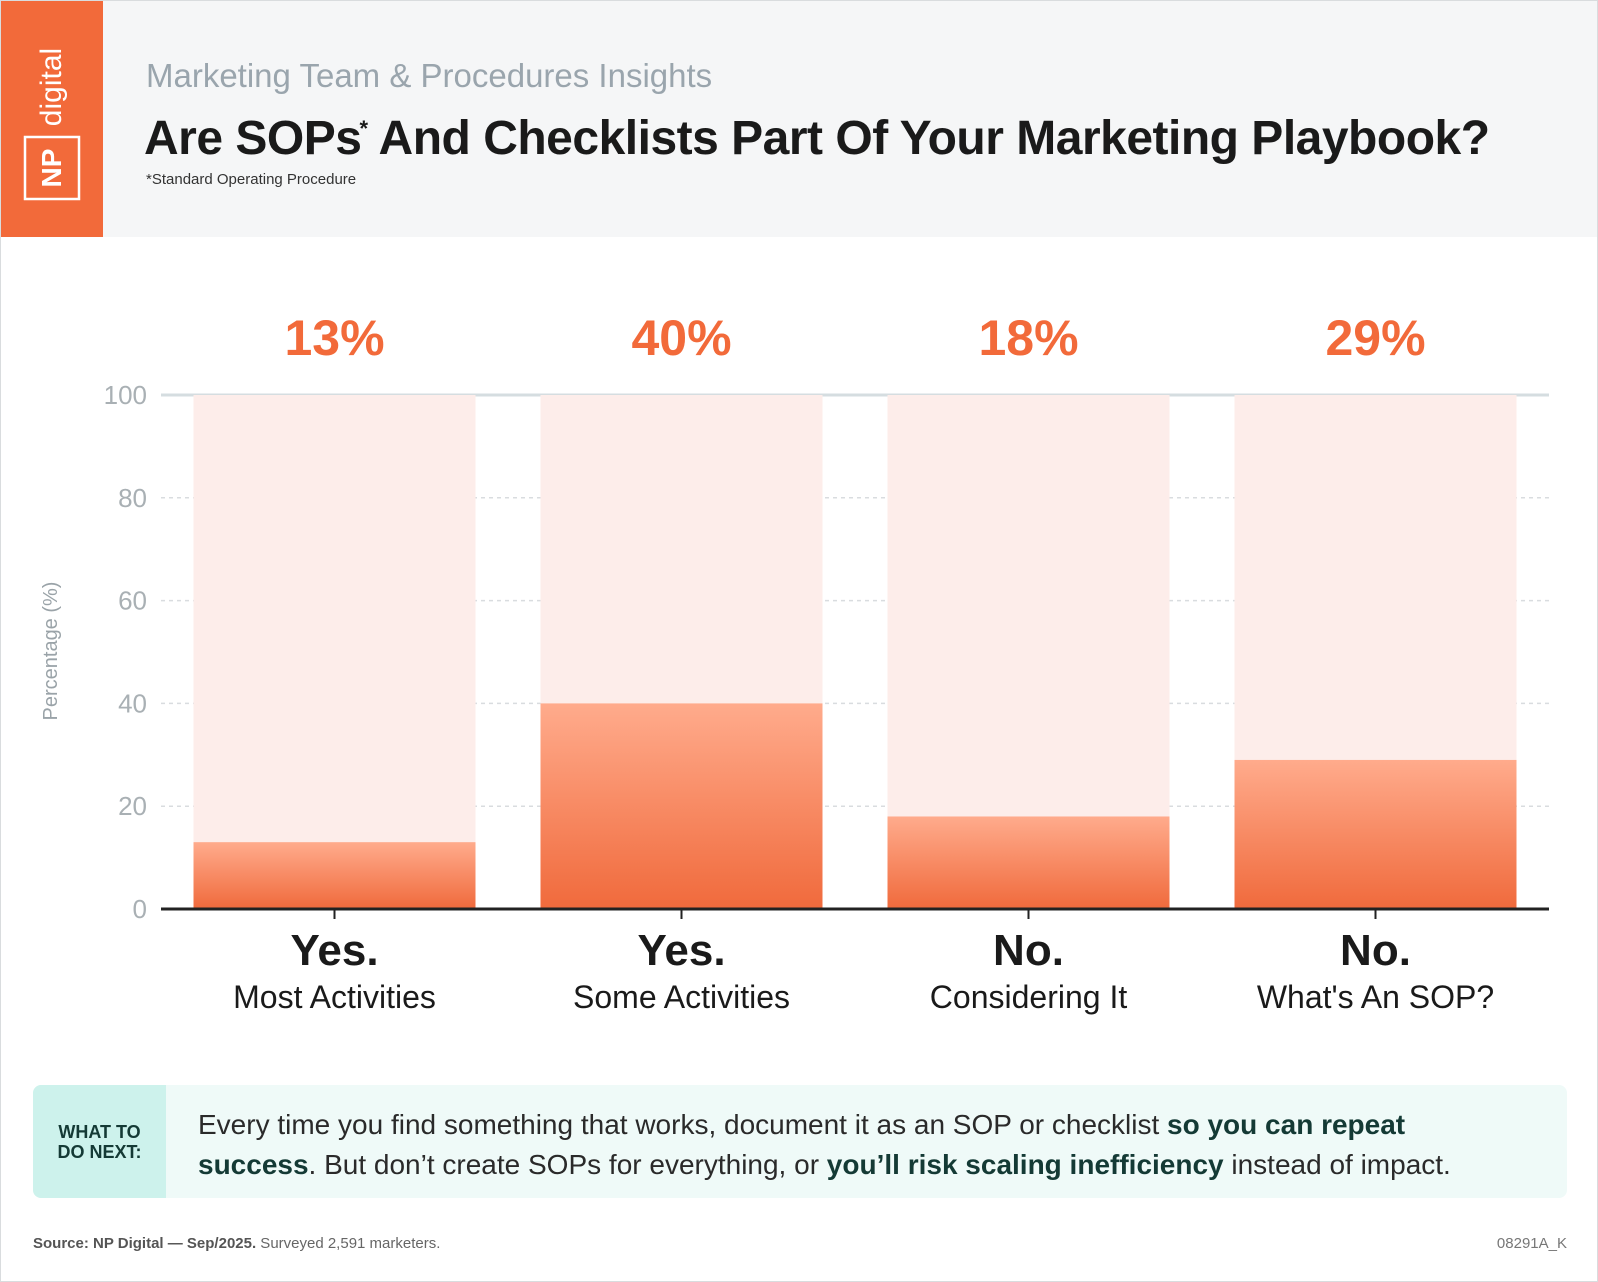 The image size is (1598, 1282). What do you see at coordinates (334, 338) in the screenshot?
I see `data-label: 13%` at bounding box center [334, 338].